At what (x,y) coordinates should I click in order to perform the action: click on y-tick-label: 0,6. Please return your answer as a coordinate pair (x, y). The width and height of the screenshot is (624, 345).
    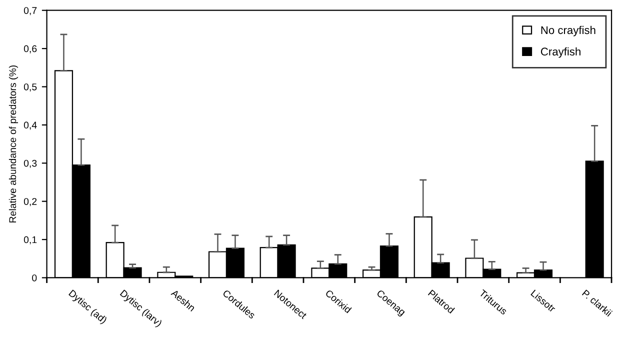
    Looking at the image, I should click on (30, 49).